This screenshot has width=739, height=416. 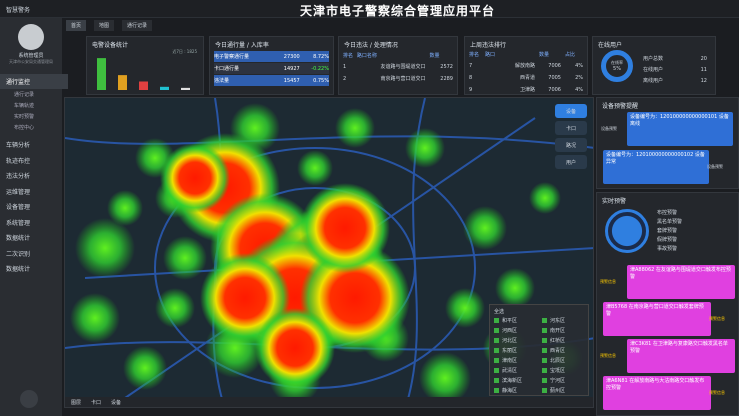 I want to click on table-row: 8 西青道 7005 2%, so click(x=526, y=77).